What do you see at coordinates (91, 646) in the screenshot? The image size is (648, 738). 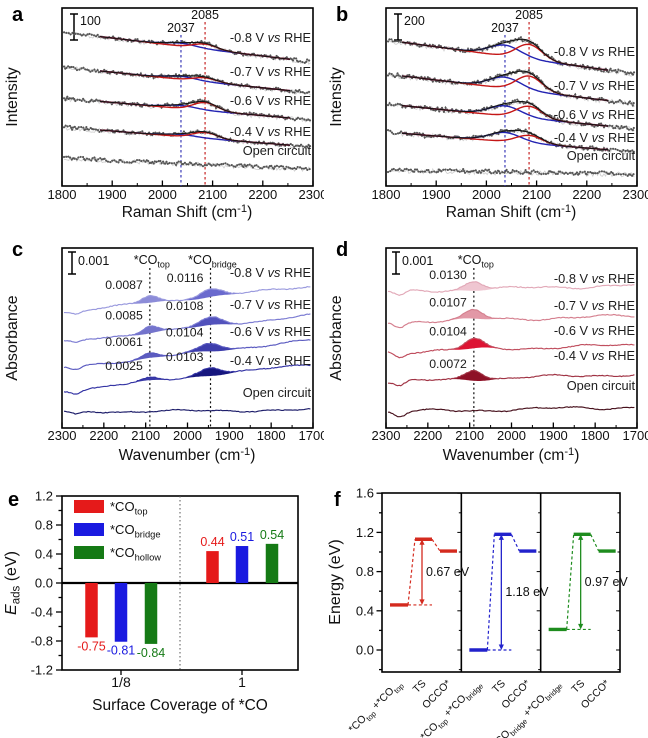 I see `bar-value-label: -0.75` at bounding box center [91, 646].